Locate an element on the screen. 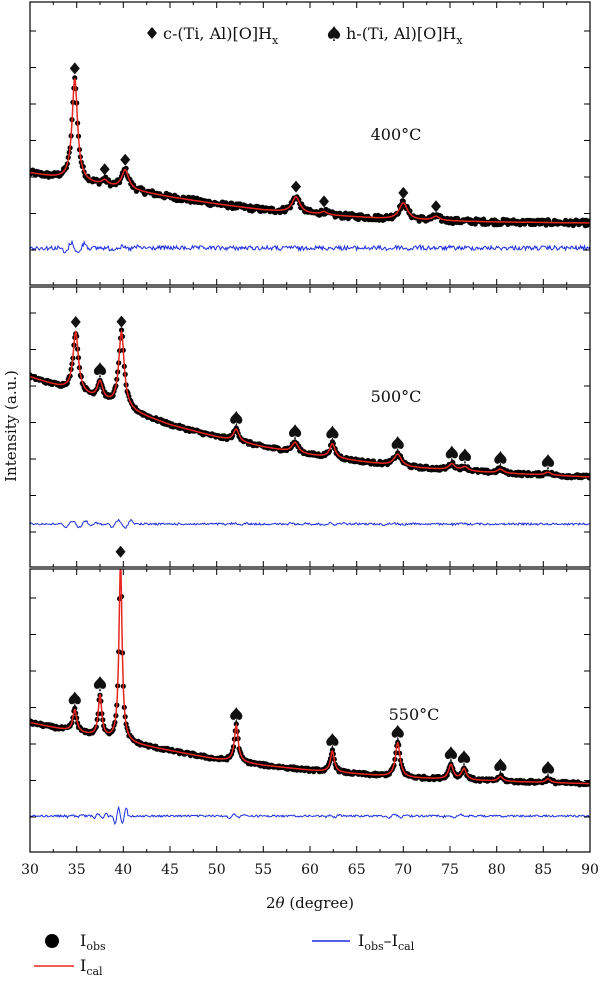 This screenshot has height=981, width=600. temperature-label-1: 500°C is located at coordinates (396, 396).